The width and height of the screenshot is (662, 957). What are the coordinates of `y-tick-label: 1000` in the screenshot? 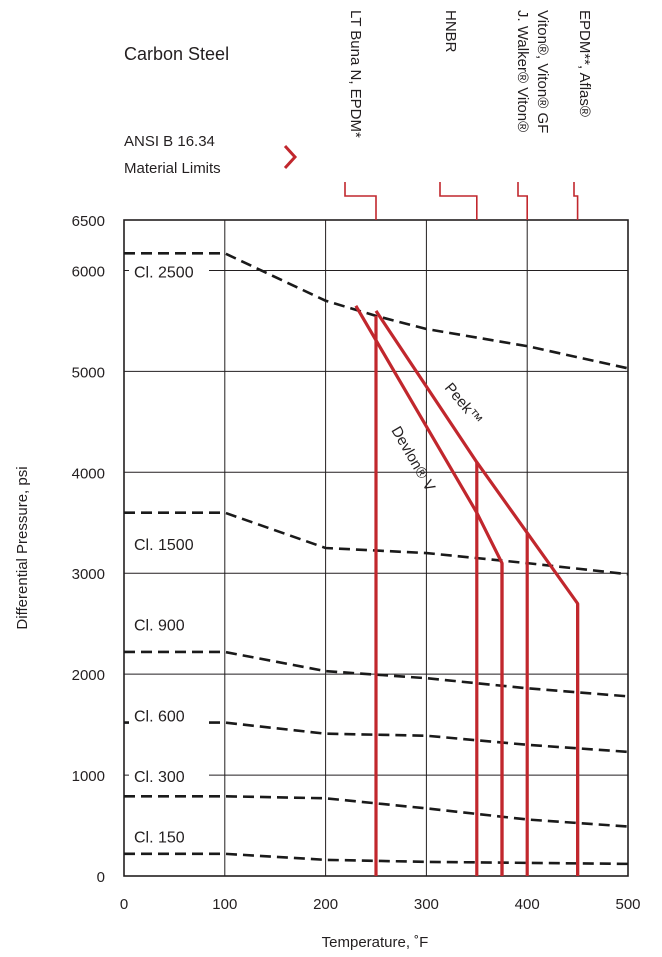 It's located at (88, 776).